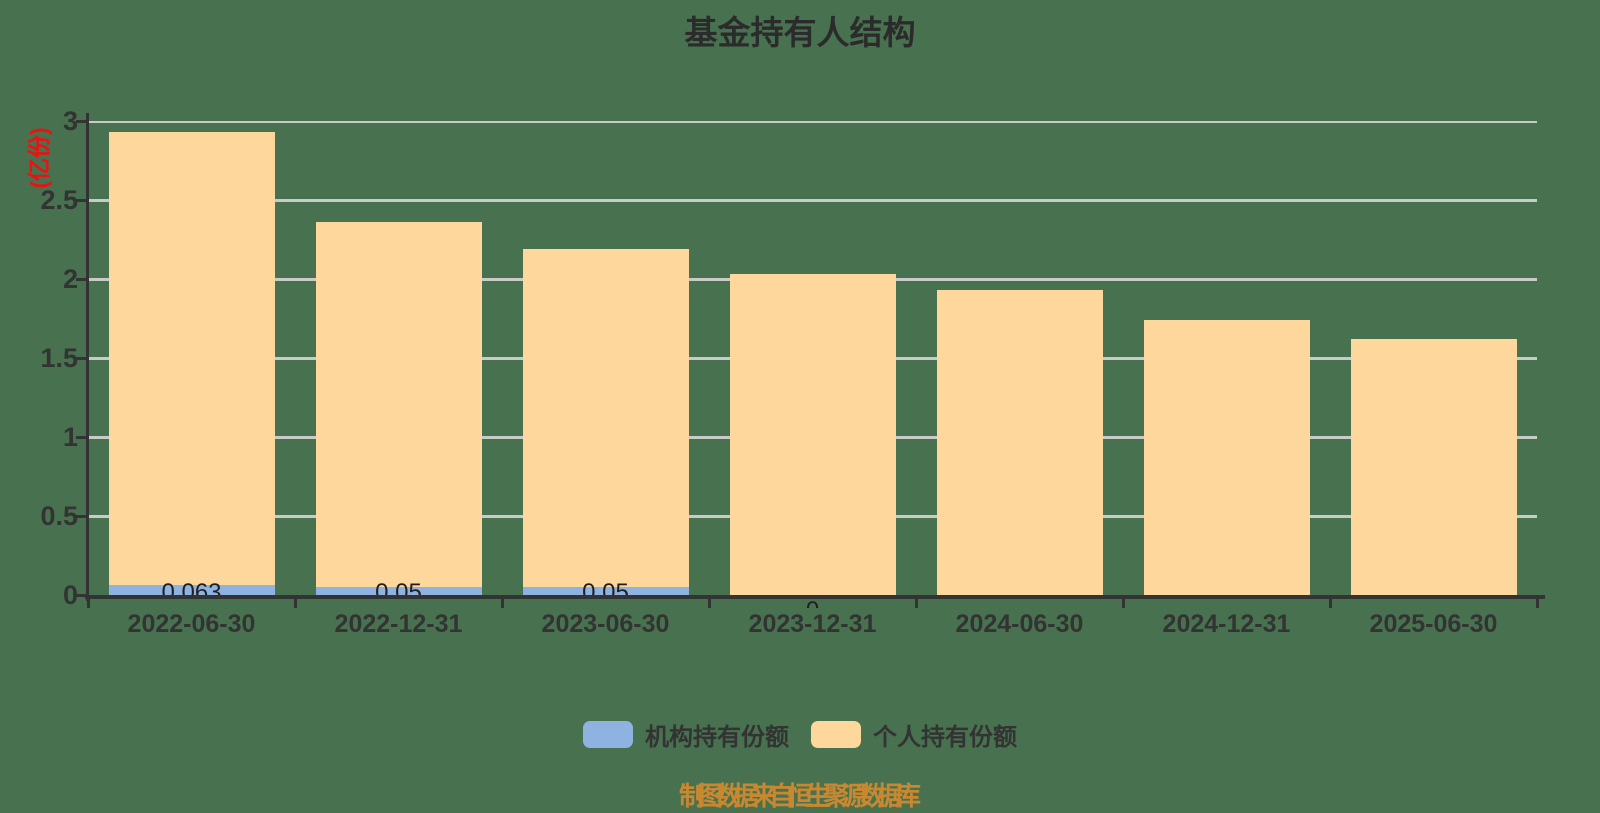 This screenshot has height=813, width=1600. What do you see at coordinates (945, 737) in the screenshot?
I see `legend-label: 个人持有份额` at bounding box center [945, 737].